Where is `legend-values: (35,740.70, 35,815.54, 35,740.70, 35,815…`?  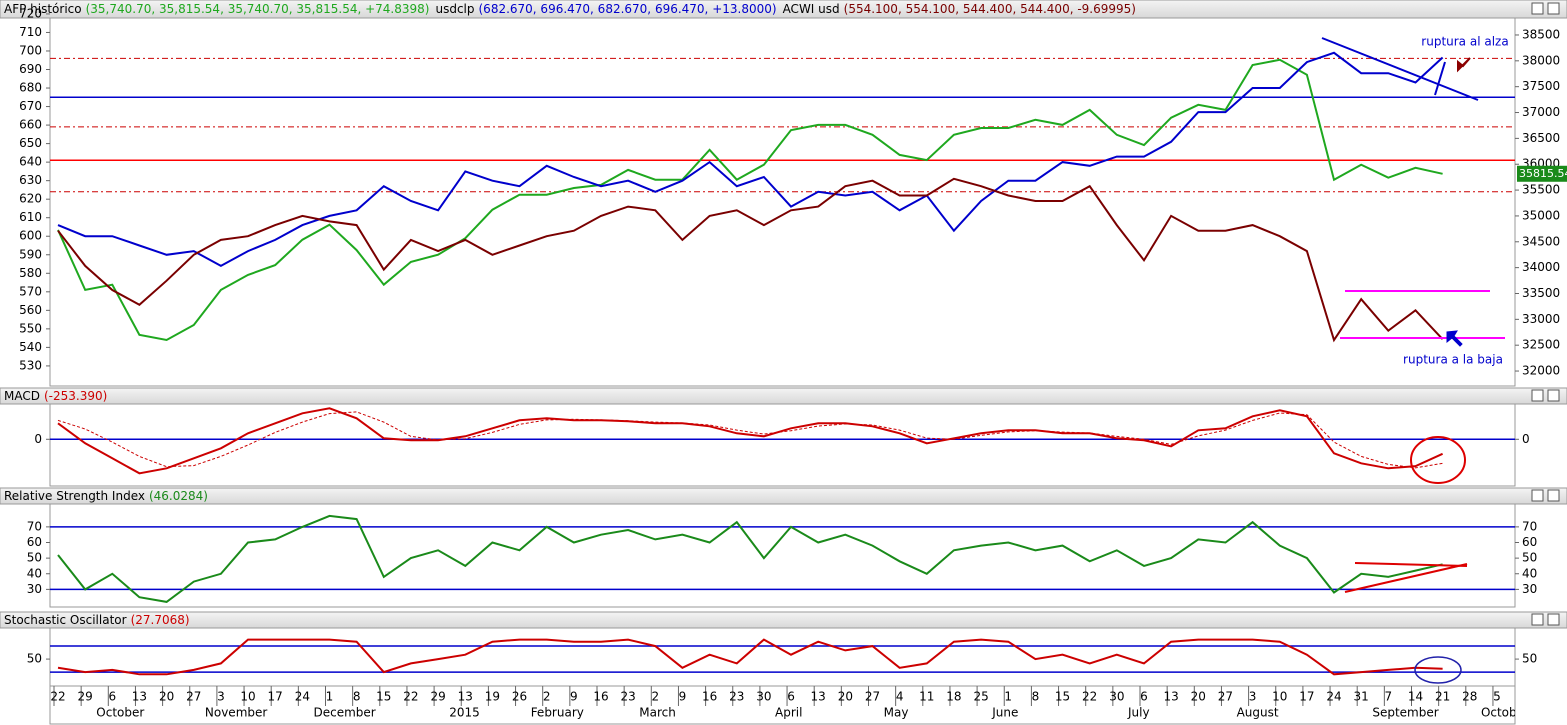 legend-values: (35,740.70, 35,815.54, 35,740.70, 35,815… is located at coordinates (258, 9).